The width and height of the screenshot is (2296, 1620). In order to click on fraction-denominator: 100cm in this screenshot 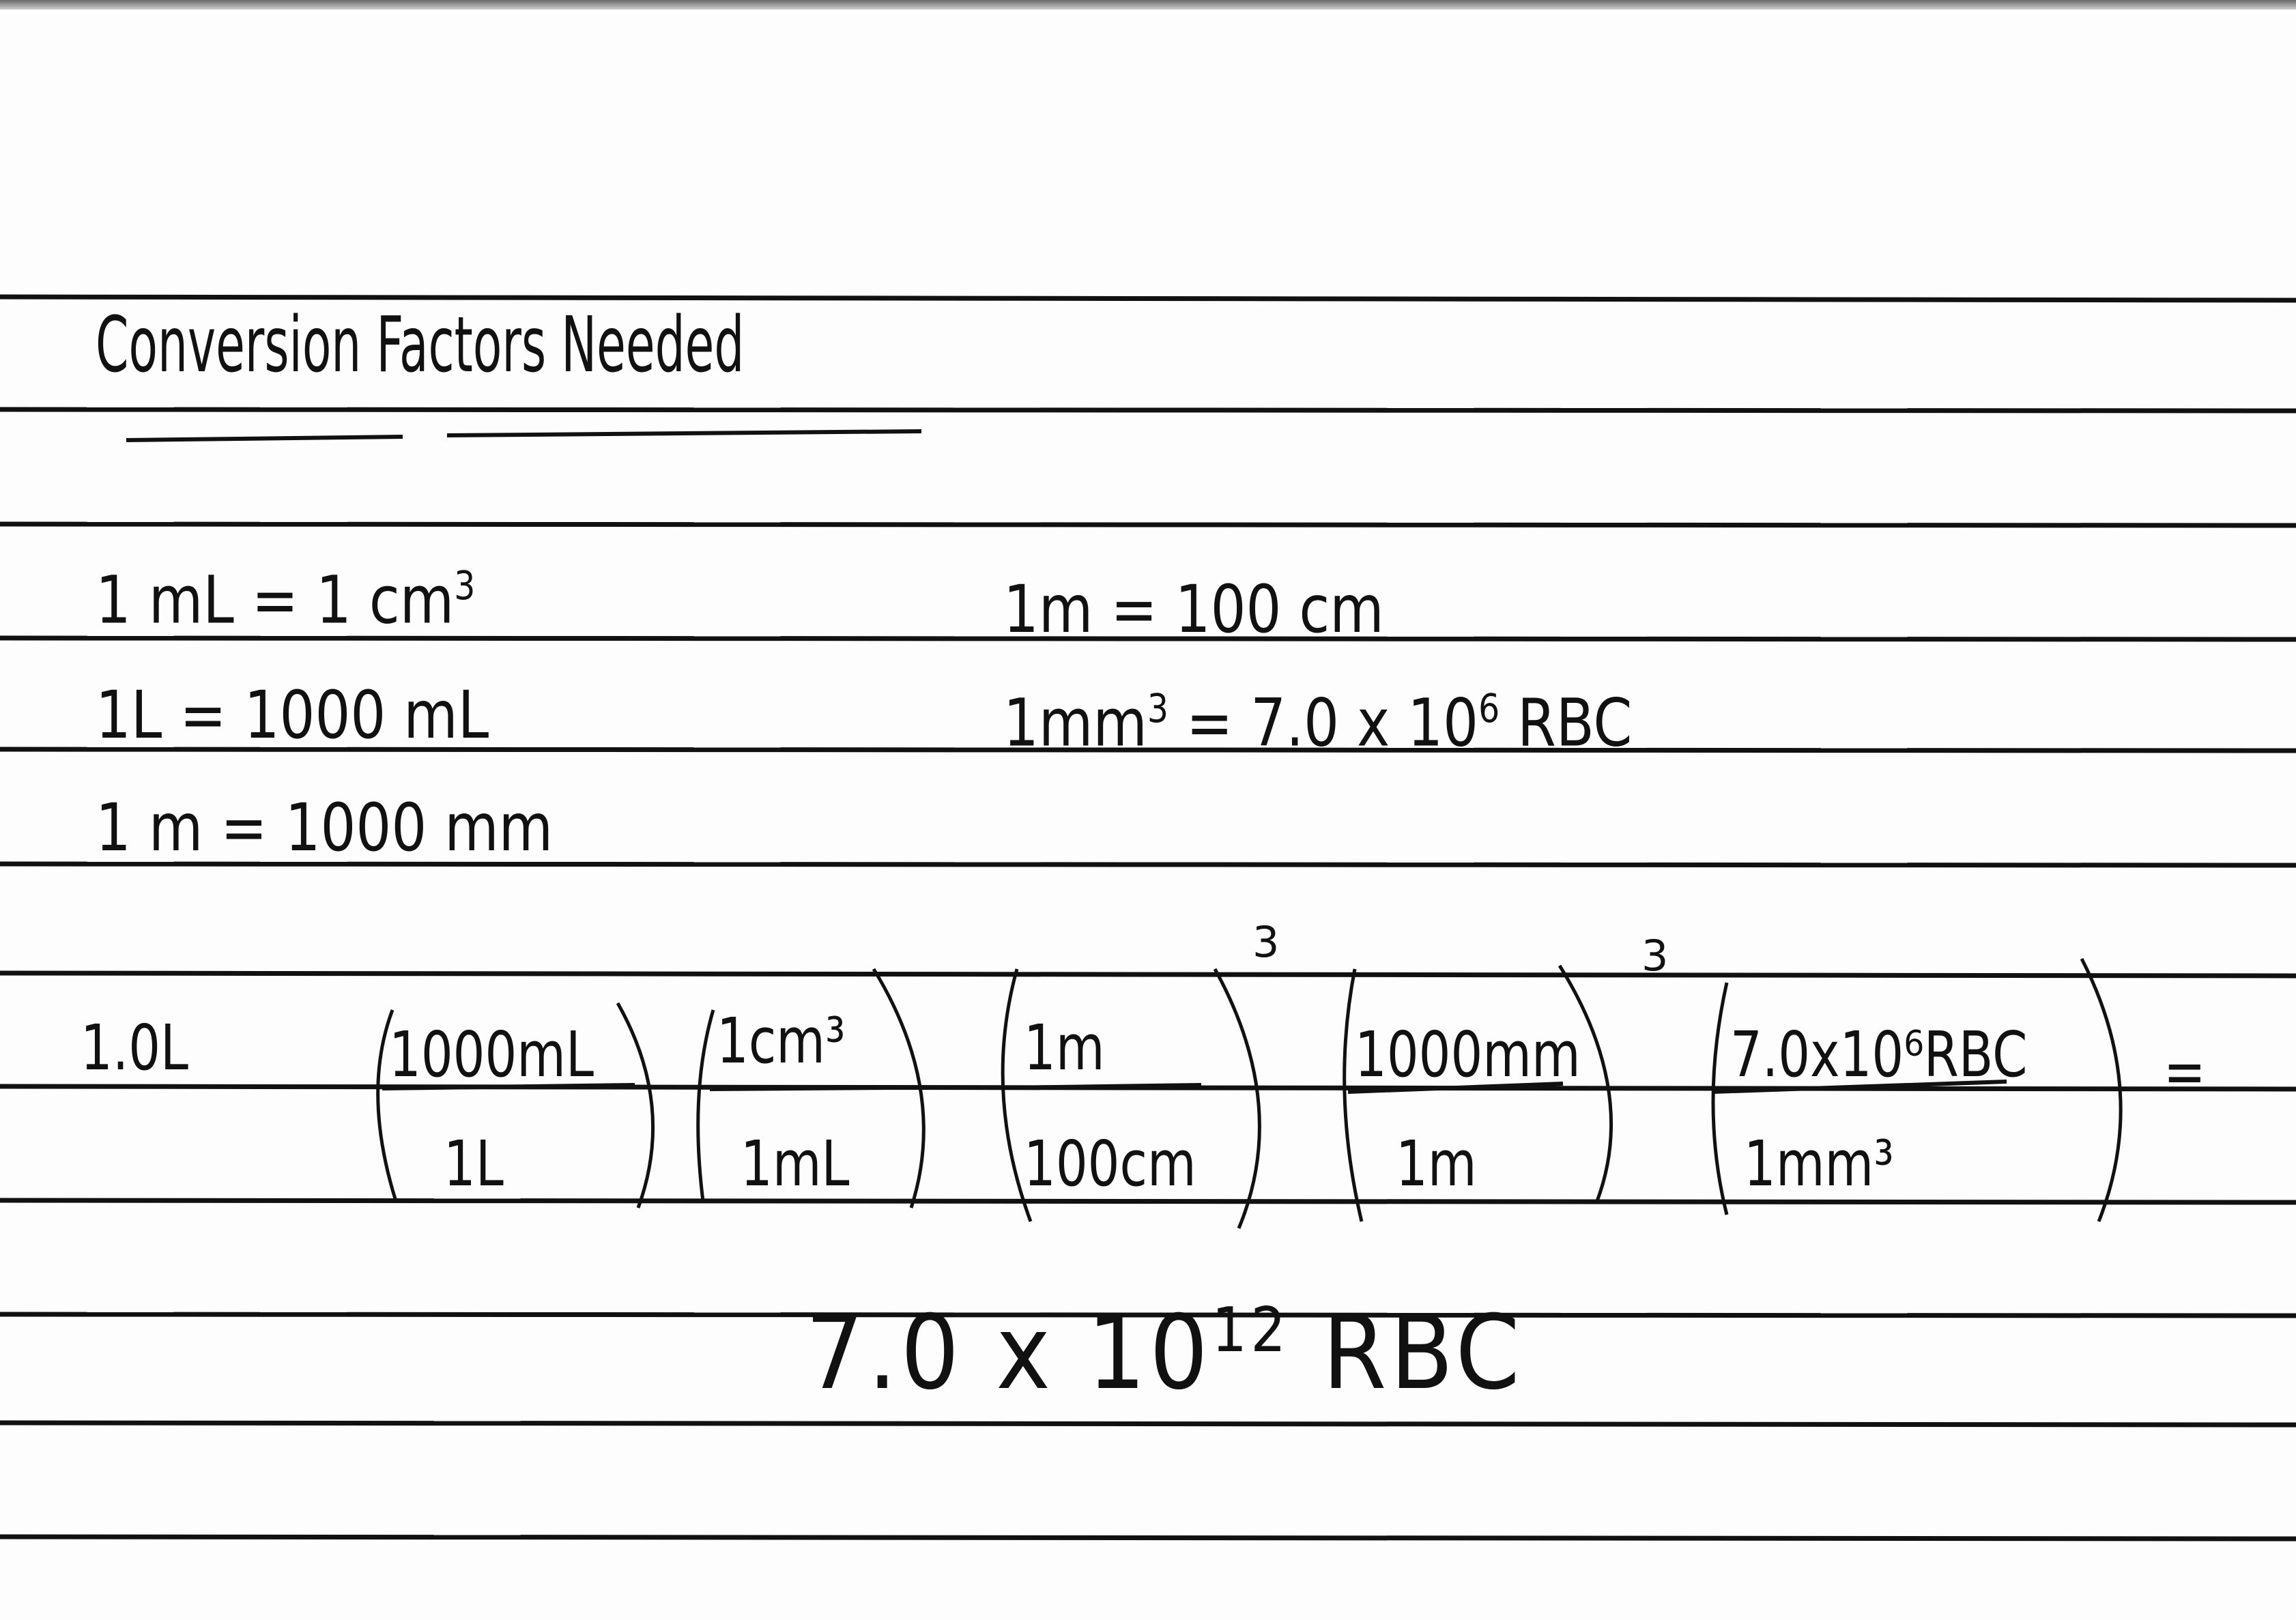, I will do `click(1110, 1163)`.